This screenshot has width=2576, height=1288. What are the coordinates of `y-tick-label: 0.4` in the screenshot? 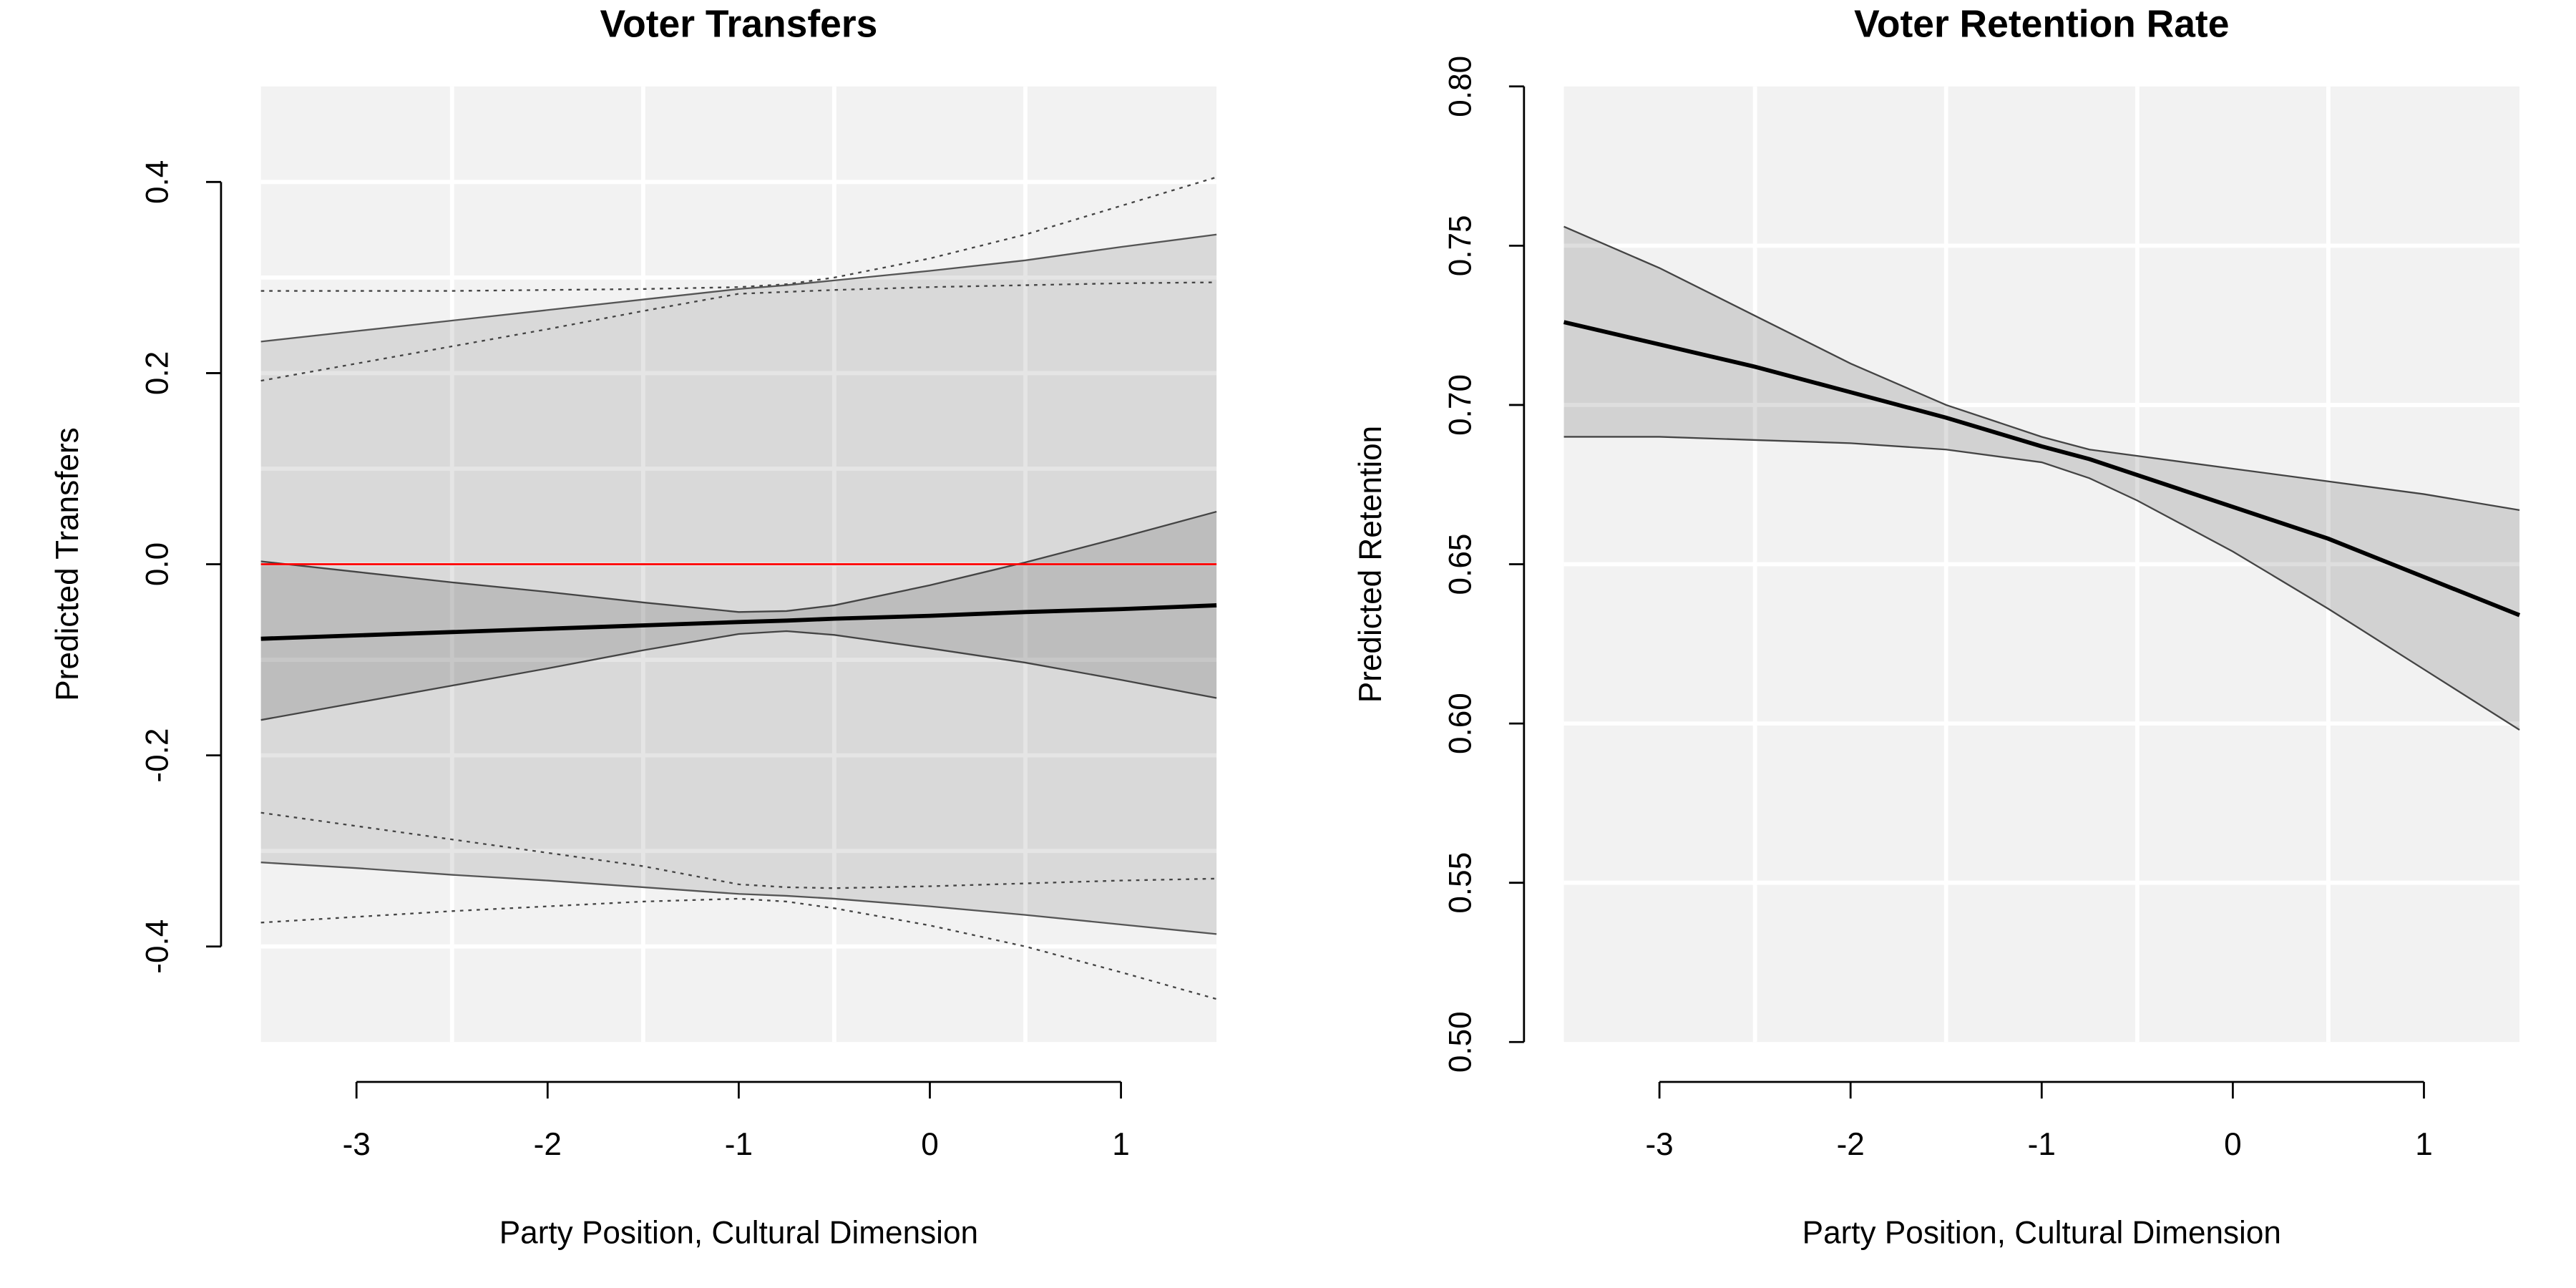 It's located at (157, 182).